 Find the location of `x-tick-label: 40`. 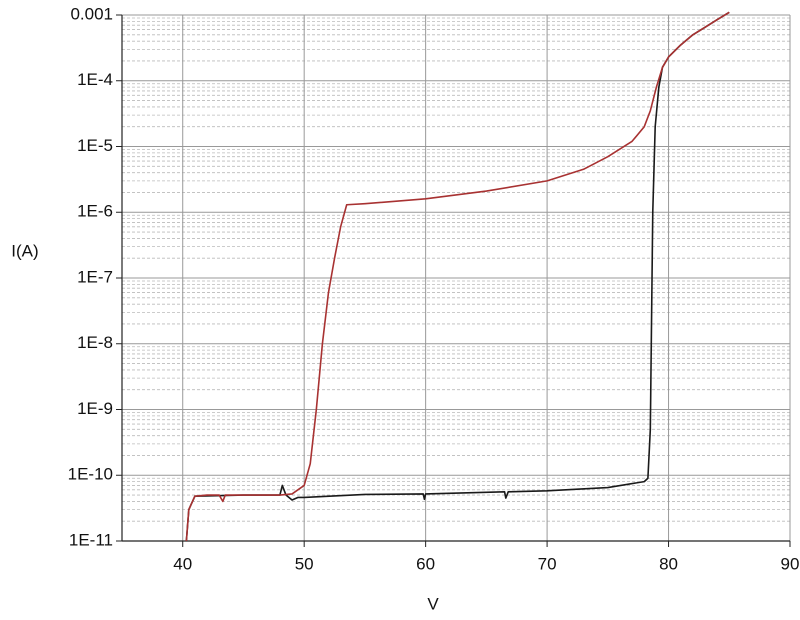

x-tick-label: 40 is located at coordinates (182, 563).